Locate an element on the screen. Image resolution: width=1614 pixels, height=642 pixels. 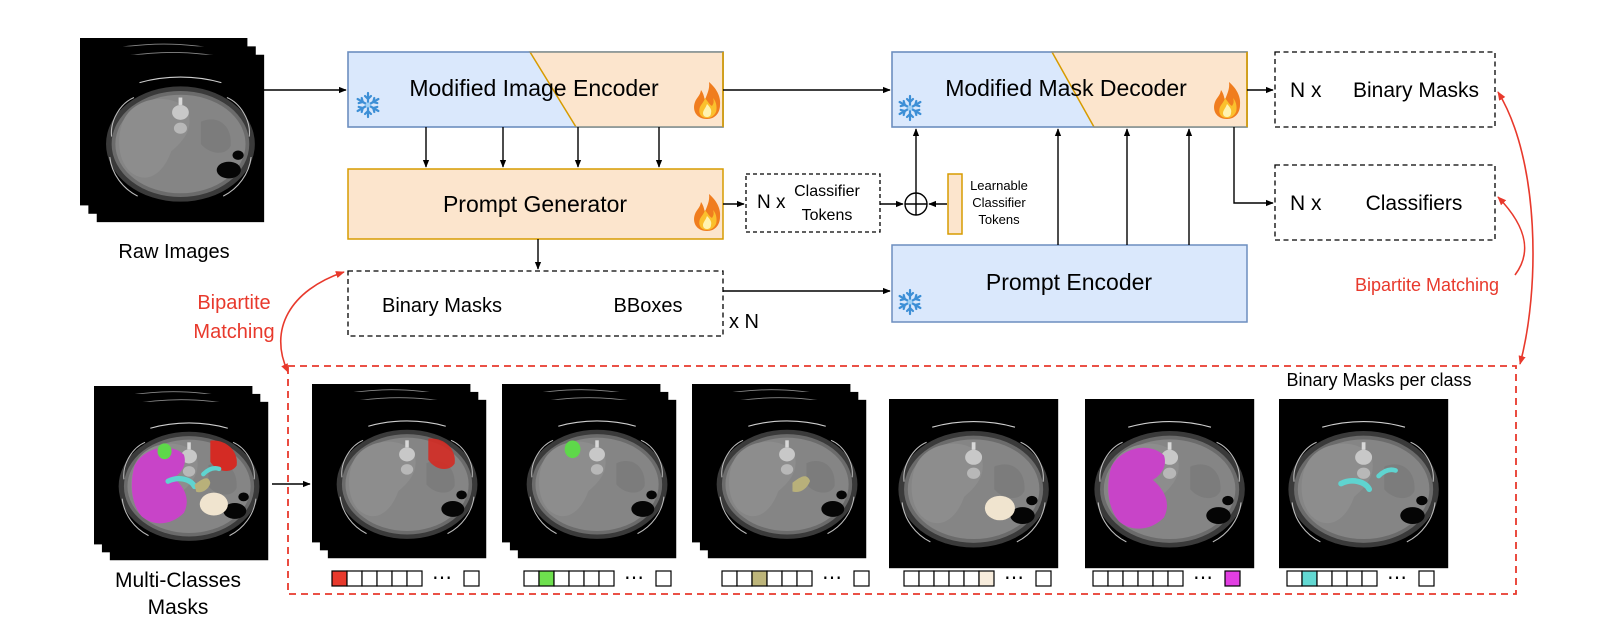
multi-class-label-line2: Masks is located at coordinates (178, 607).